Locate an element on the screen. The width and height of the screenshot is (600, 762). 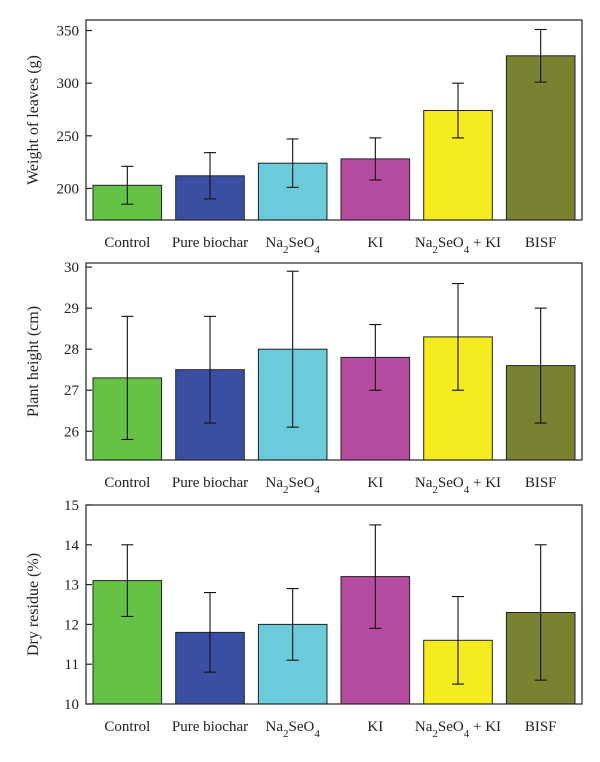
y-axis-title-1: Weight of leaves (g) is located at coordinates (33, 120).